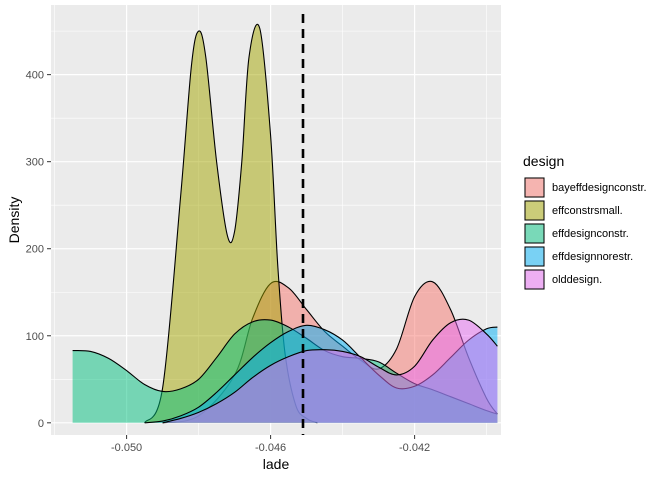 The height and width of the screenshot is (480, 672). I want to click on legend-label: olddesign., so click(577, 280).